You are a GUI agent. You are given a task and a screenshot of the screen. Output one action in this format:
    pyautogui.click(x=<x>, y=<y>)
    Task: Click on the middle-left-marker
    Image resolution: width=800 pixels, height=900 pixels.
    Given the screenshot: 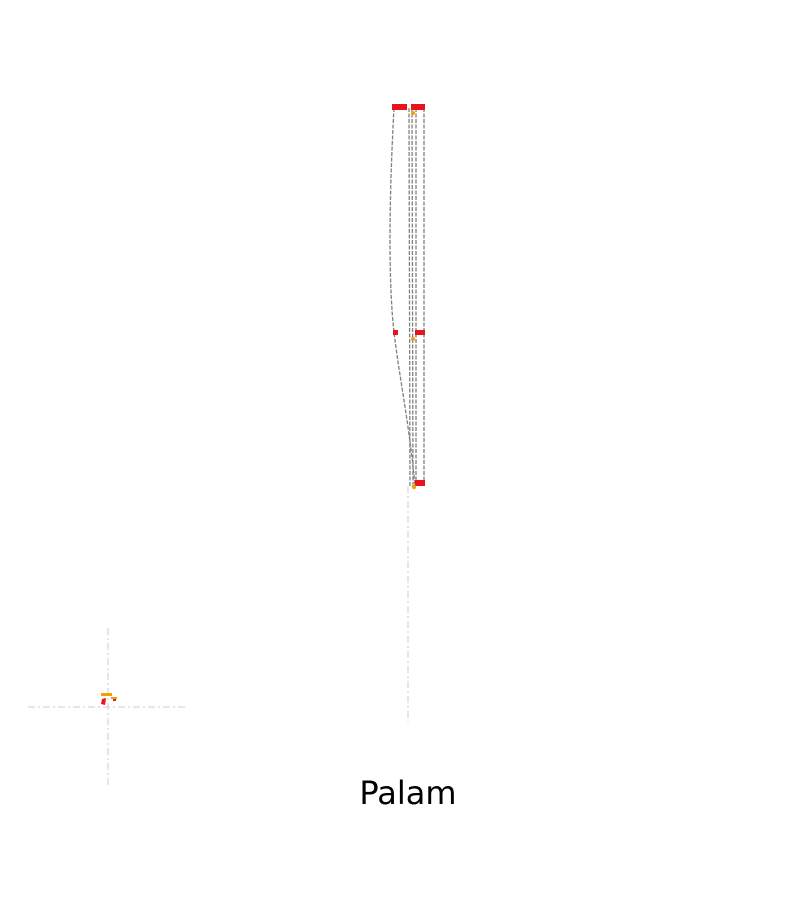 What is the action you would take?
    pyautogui.click(x=395, y=332)
    